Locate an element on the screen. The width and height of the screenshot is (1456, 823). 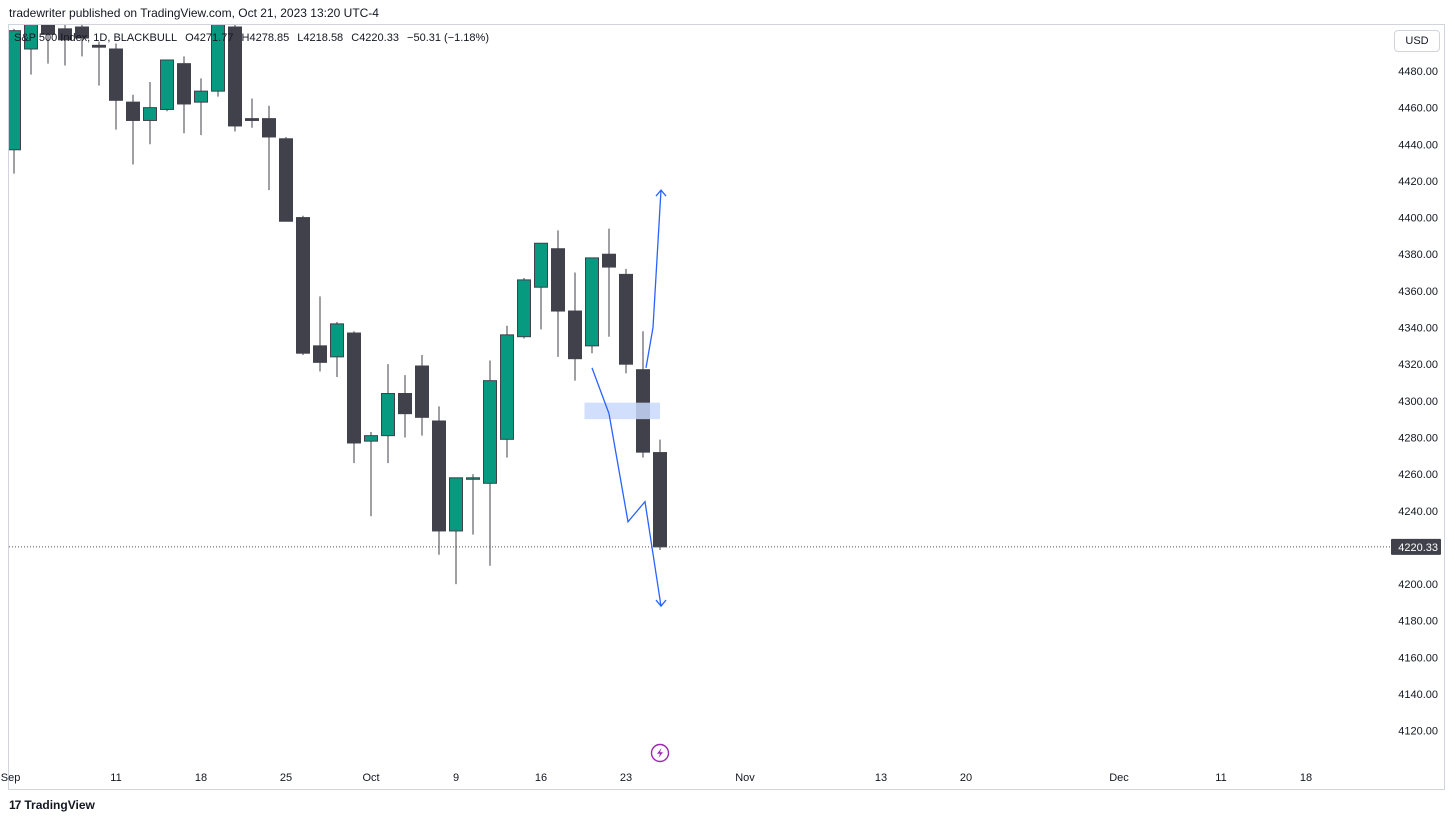
legend-open: O4271.77 is located at coordinates (209, 38).